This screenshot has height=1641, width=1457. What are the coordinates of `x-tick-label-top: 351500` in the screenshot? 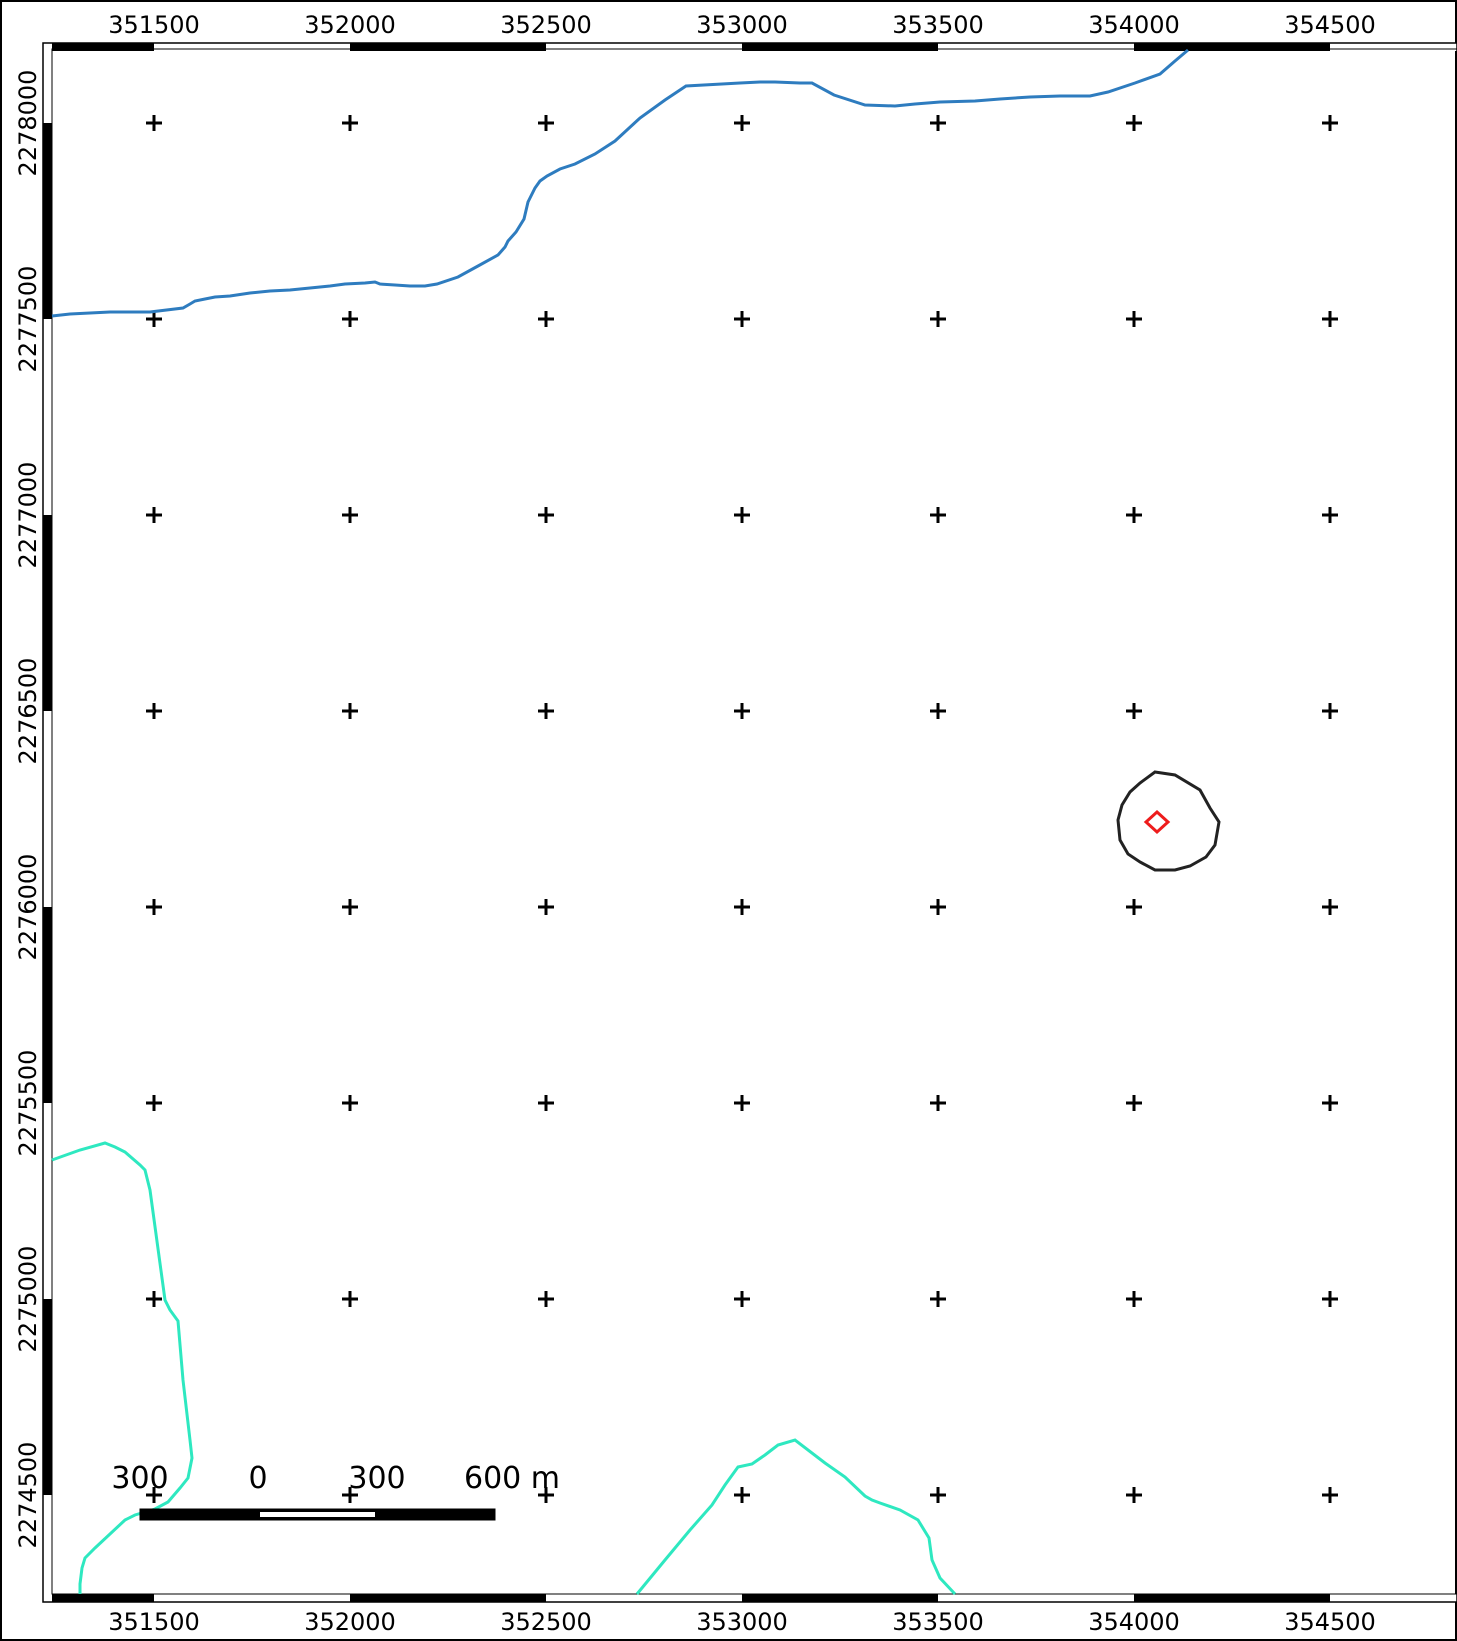 It's located at (154, 25).